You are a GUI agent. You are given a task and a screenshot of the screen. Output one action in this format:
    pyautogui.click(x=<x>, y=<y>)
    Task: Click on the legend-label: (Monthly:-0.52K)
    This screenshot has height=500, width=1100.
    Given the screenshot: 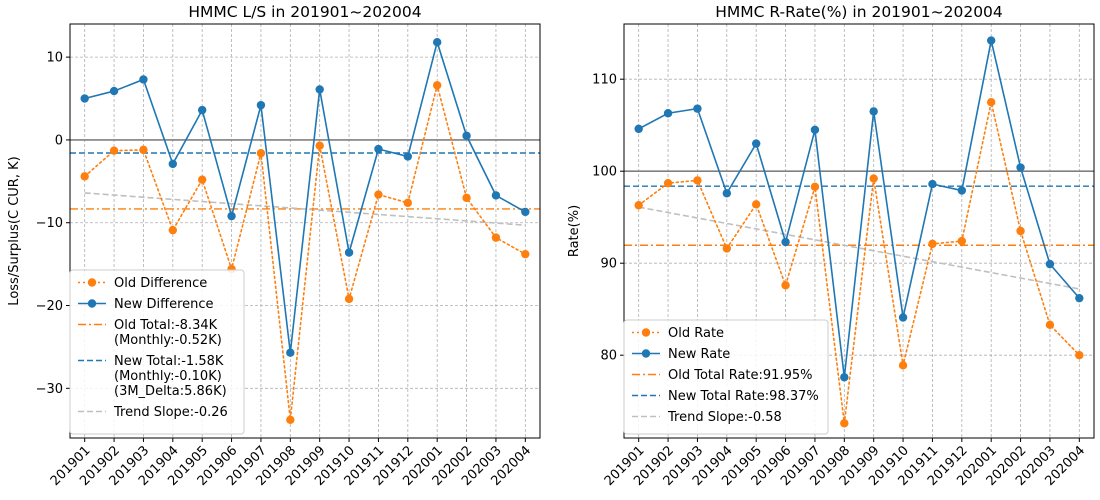 What is the action you would take?
    pyautogui.click(x=168, y=340)
    